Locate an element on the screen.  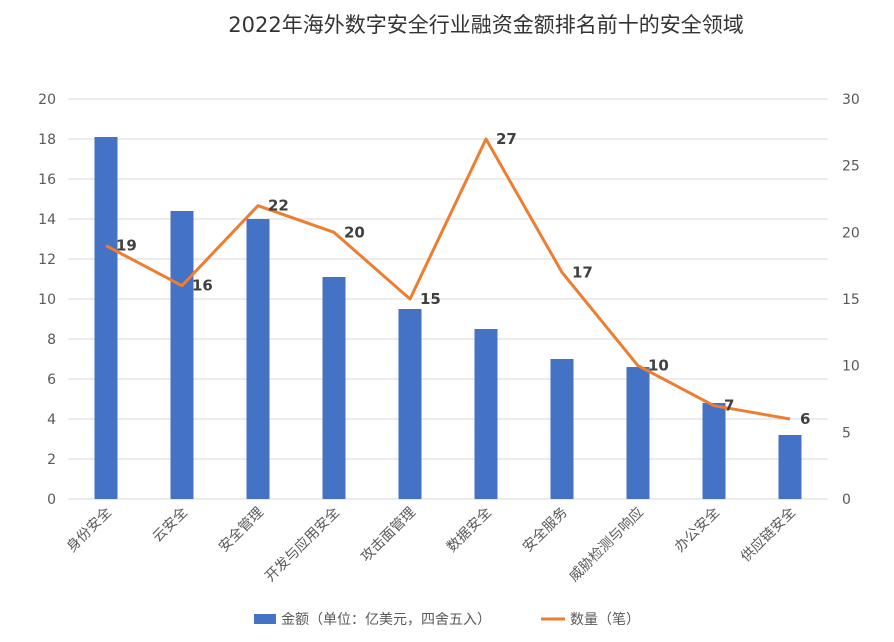
y-right-tick-label: 30 is located at coordinates (851, 100).